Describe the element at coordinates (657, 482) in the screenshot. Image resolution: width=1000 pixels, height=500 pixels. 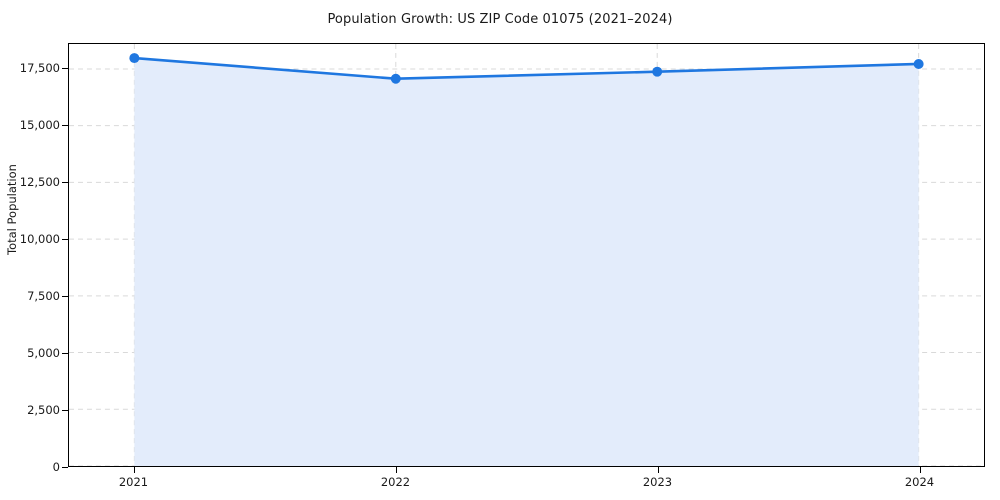
I see `x-tick-label: 2023` at that location.